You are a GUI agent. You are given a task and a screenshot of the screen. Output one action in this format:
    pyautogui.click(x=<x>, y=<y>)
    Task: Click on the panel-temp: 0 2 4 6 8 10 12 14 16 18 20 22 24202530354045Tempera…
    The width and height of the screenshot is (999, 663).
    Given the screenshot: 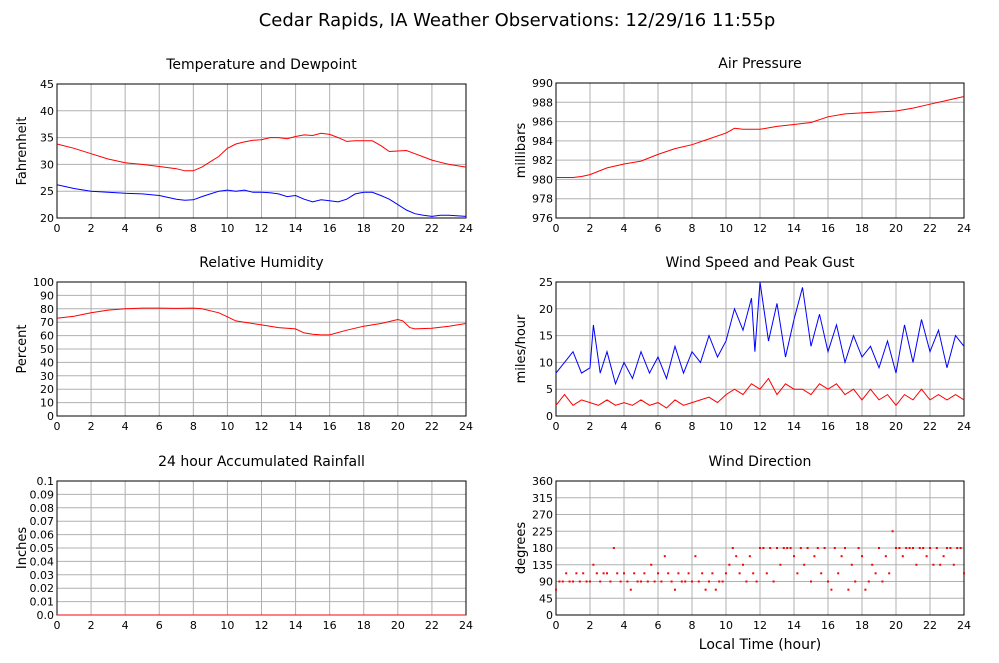 What is the action you would take?
    pyautogui.click(x=244, y=146)
    